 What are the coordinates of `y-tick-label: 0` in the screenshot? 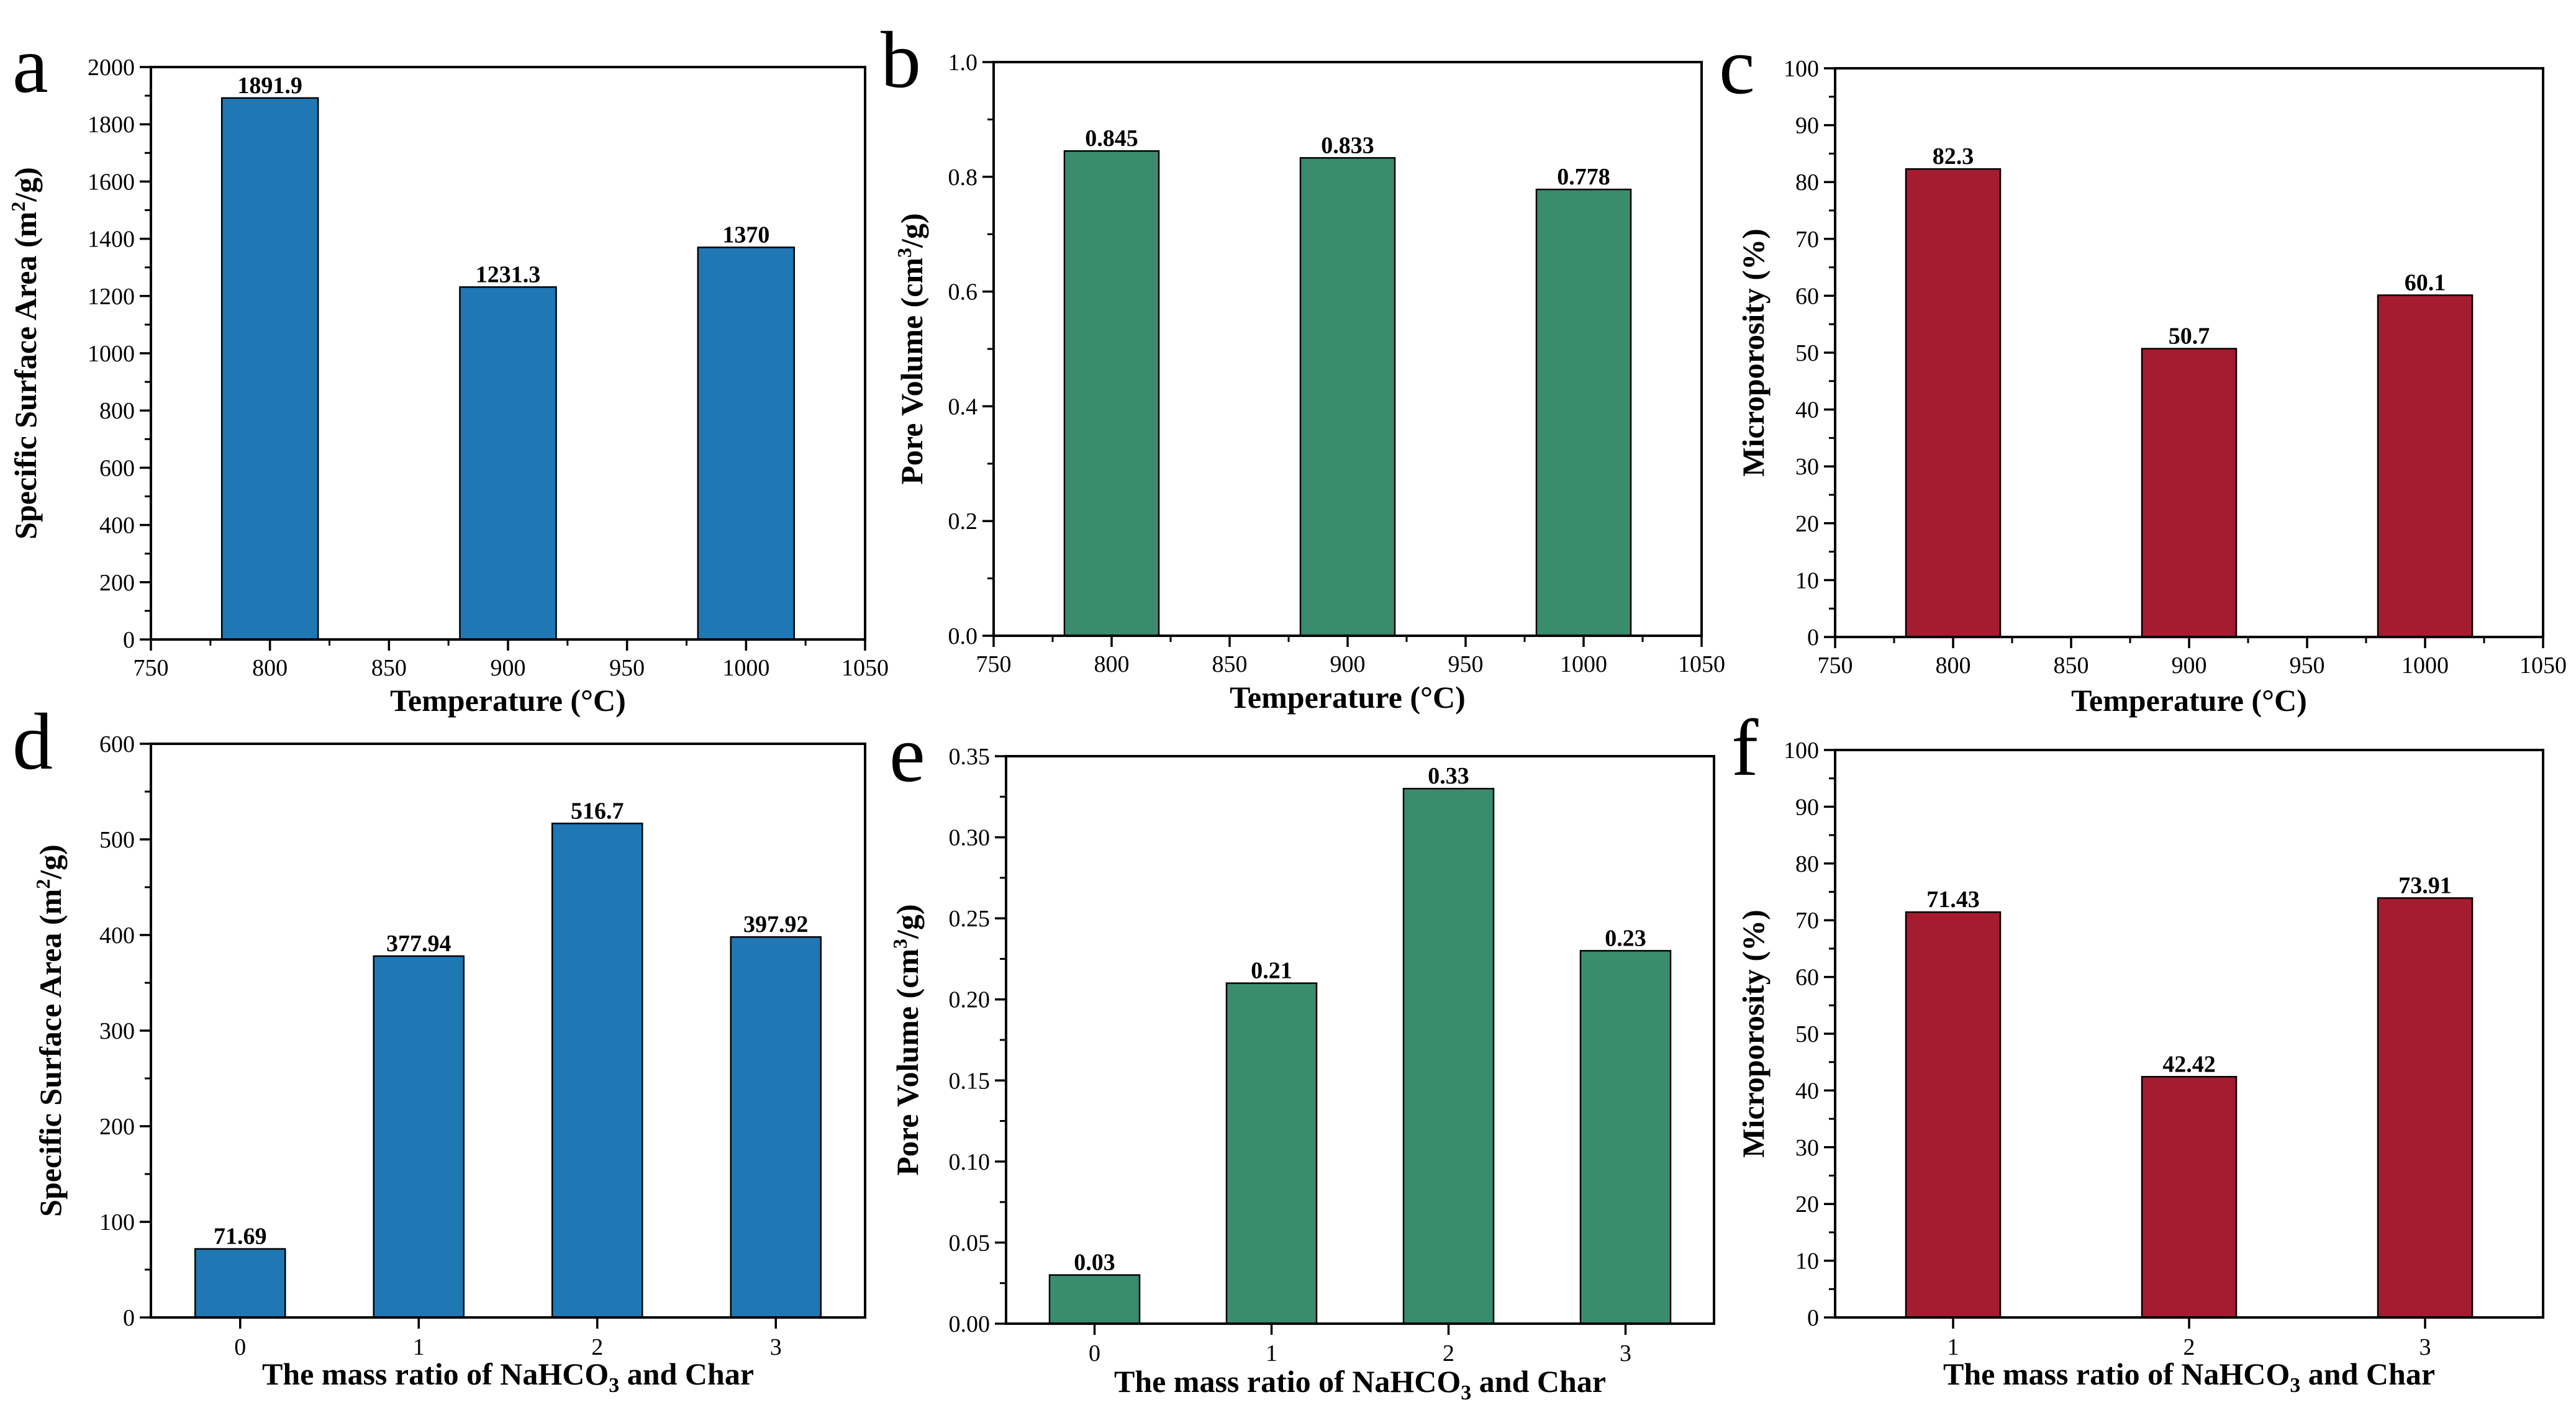 It's located at (1813, 1318).